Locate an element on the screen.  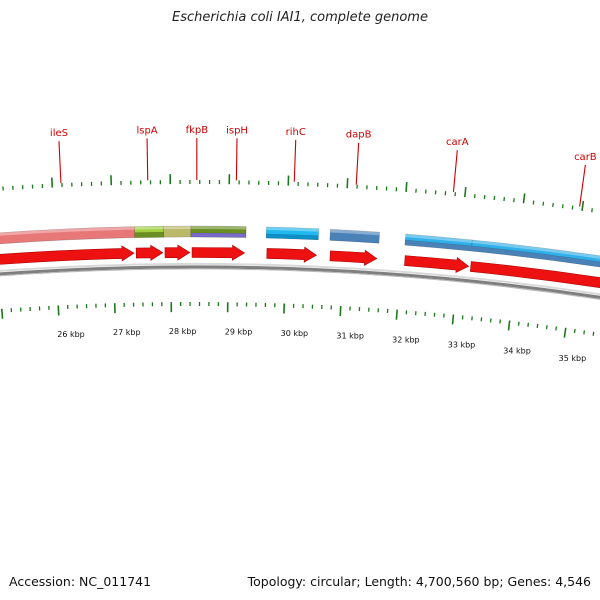
backbone-line is located at coordinates (300, 282).